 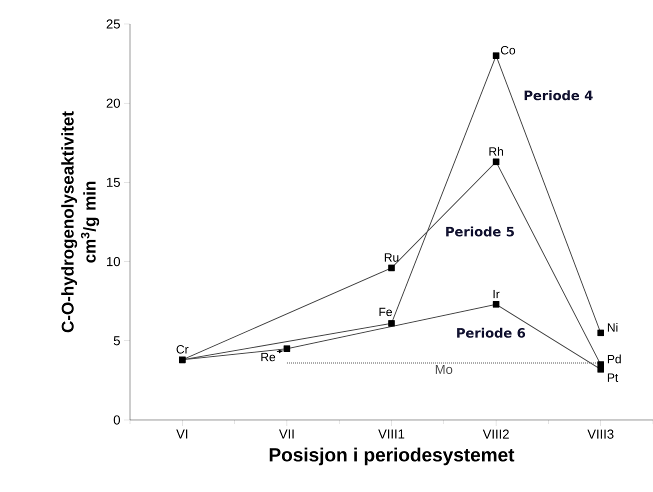 What do you see at coordinates (600, 434) in the screenshot?
I see `x-tick-label: VIII3` at bounding box center [600, 434].